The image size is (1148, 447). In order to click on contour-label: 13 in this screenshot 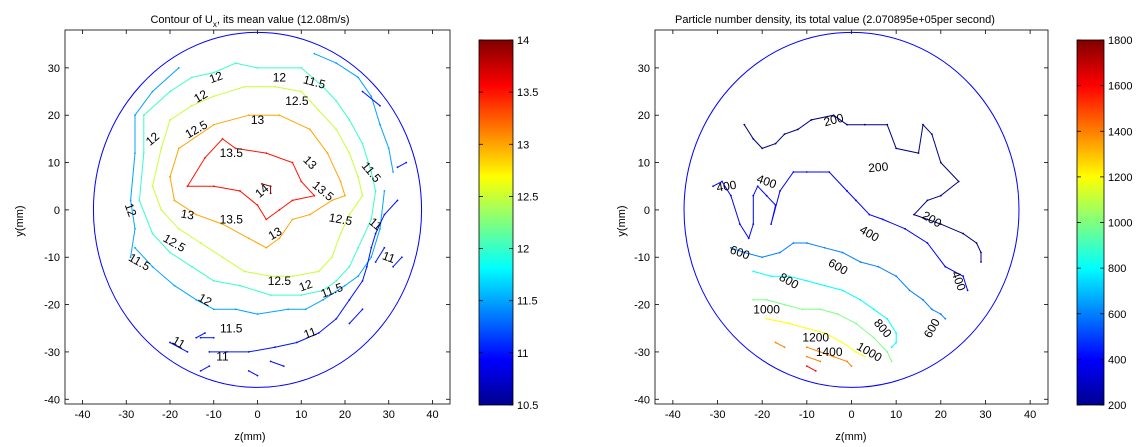, I will do `click(275, 233)`.